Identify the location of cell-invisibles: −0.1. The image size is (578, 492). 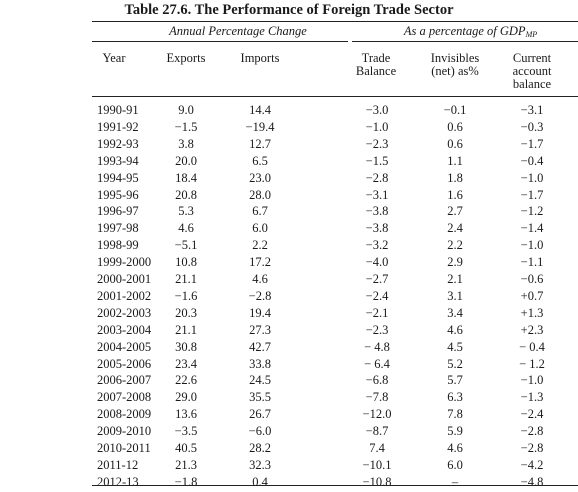
(455, 110).